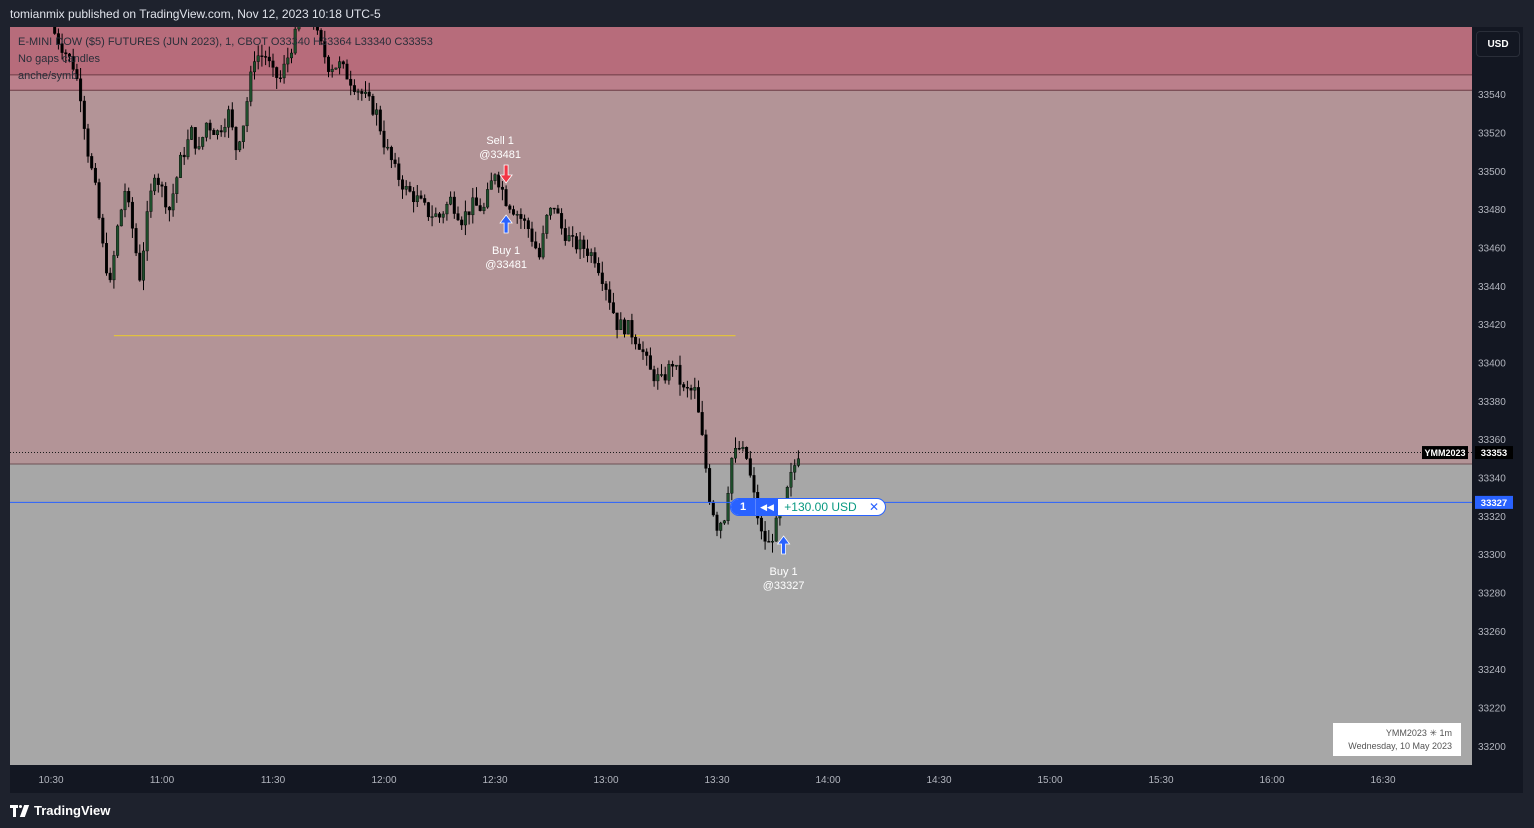  What do you see at coordinates (162, 780) in the screenshot?
I see `x-tick-label-1: 11:00` at bounding box center [162, 780].